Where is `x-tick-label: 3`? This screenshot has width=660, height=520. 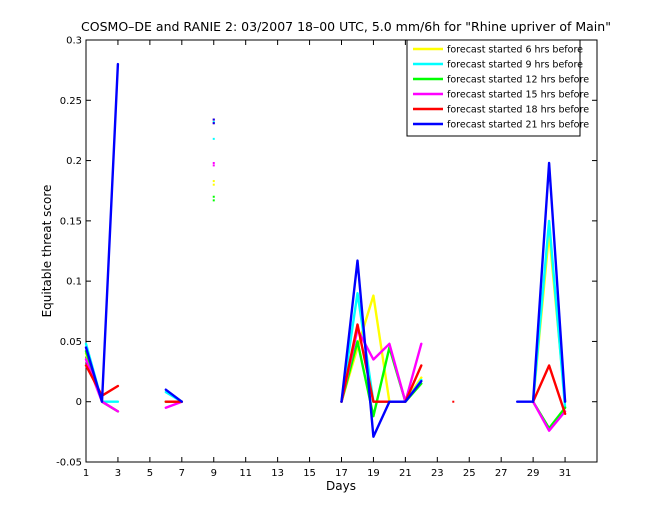 x-tick-label: 3 is located at coordinates (118, 473).